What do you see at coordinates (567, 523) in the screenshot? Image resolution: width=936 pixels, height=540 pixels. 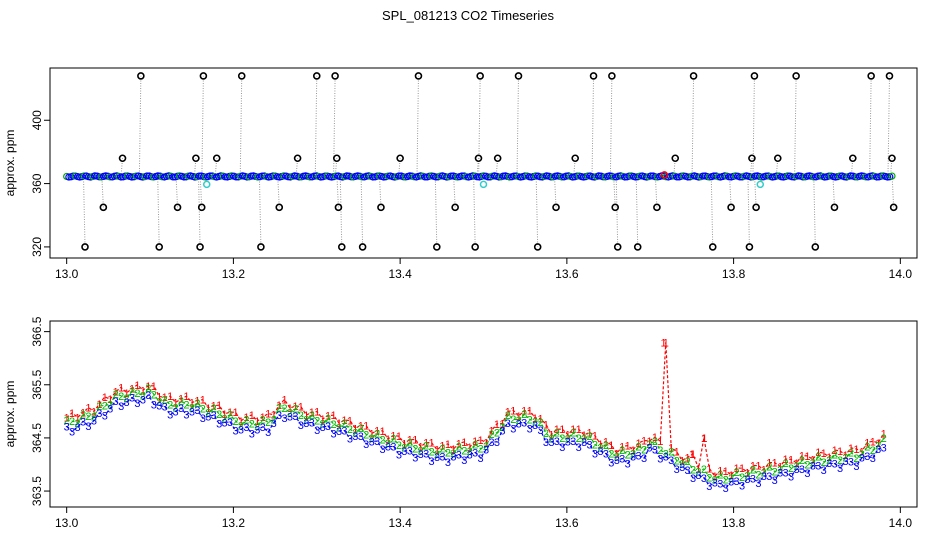 I see `x-tick-label: 13.6` at bounding box center [567, 523].